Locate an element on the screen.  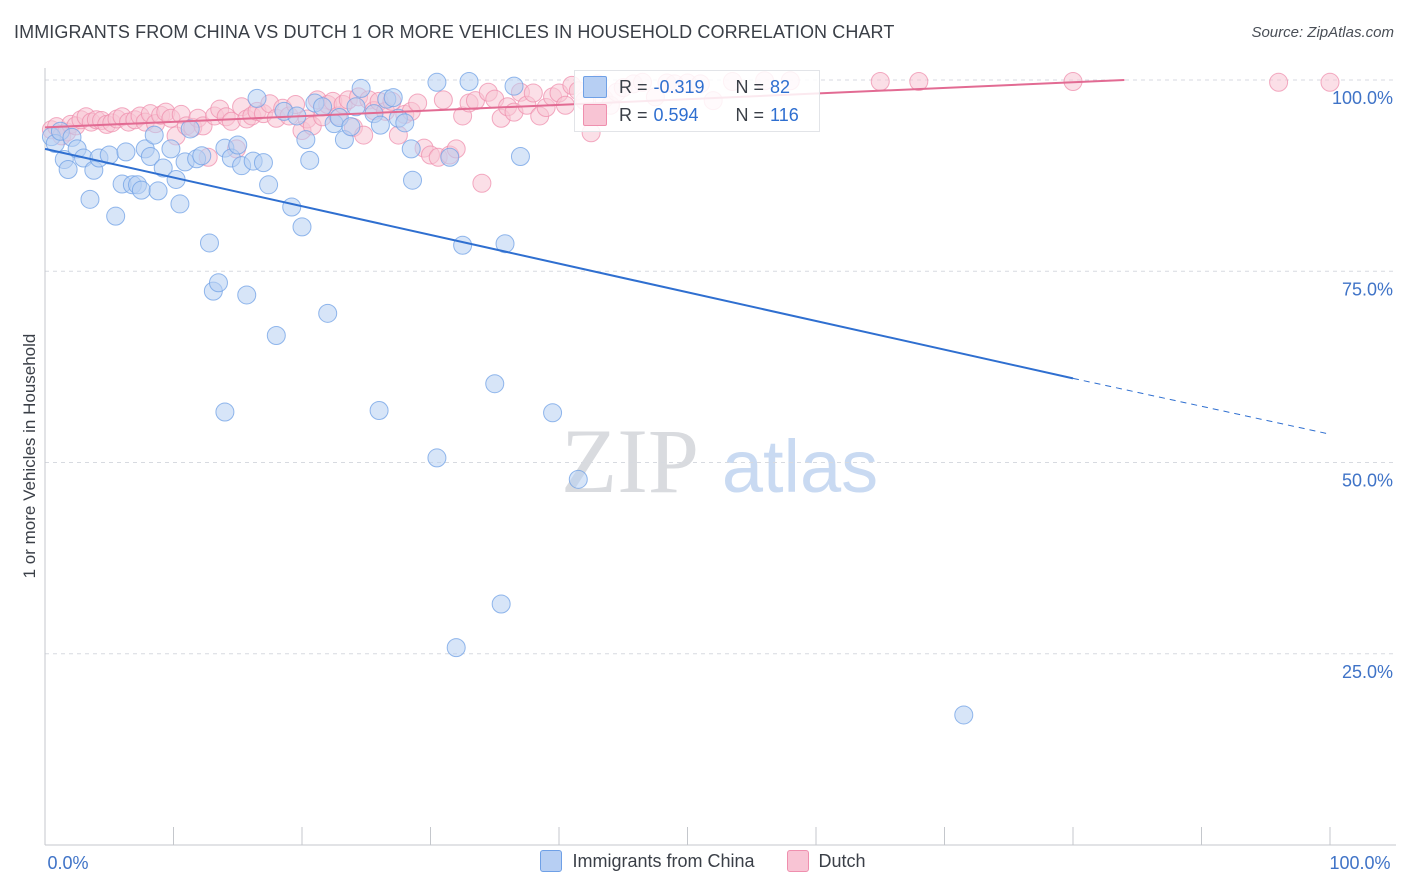
china-trend-line-extension is located at coordinates (1201, 406).